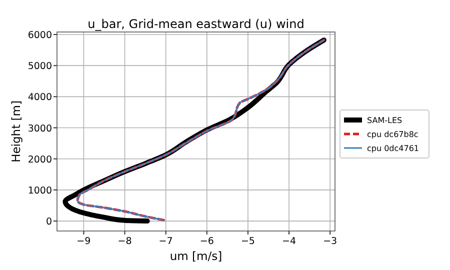 The height and width of the screenshot is (270, 450). I want to click on y-tick-label: 5000, so click(40, 66).